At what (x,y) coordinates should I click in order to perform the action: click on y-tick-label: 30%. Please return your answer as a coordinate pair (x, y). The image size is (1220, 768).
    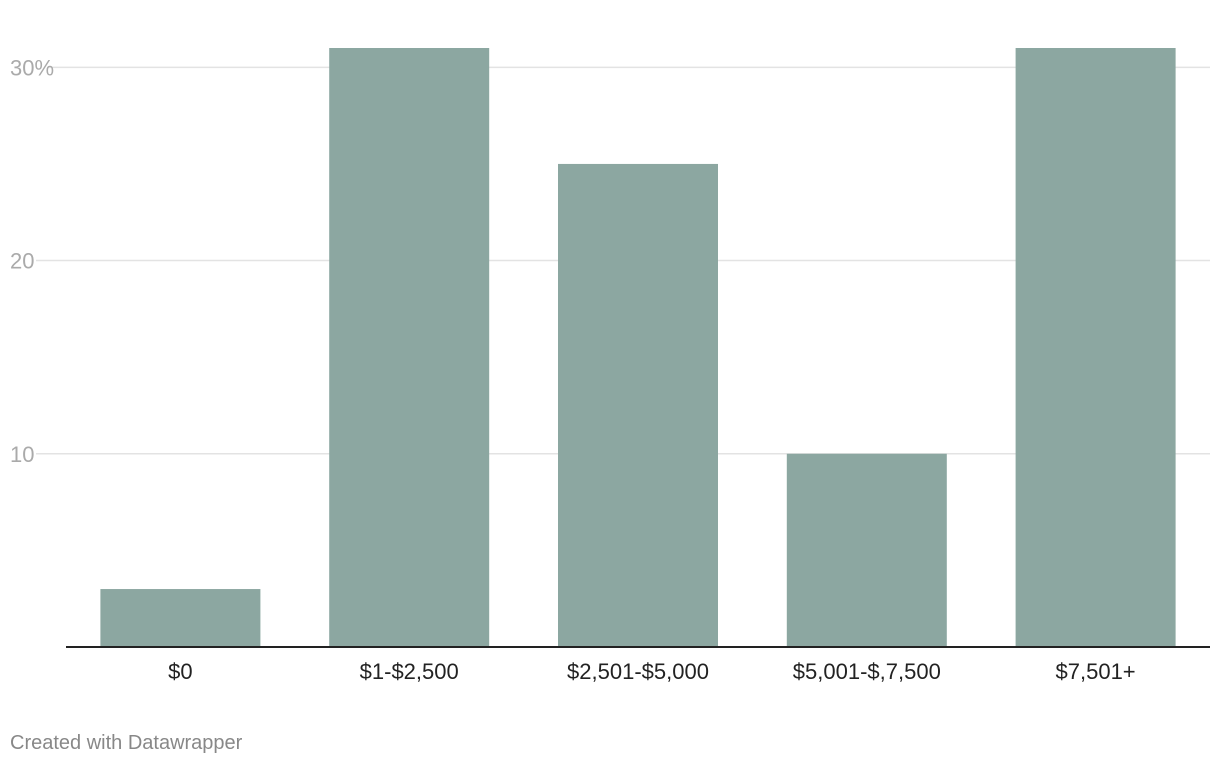
    Looking at the image, I should click on (32, 67).